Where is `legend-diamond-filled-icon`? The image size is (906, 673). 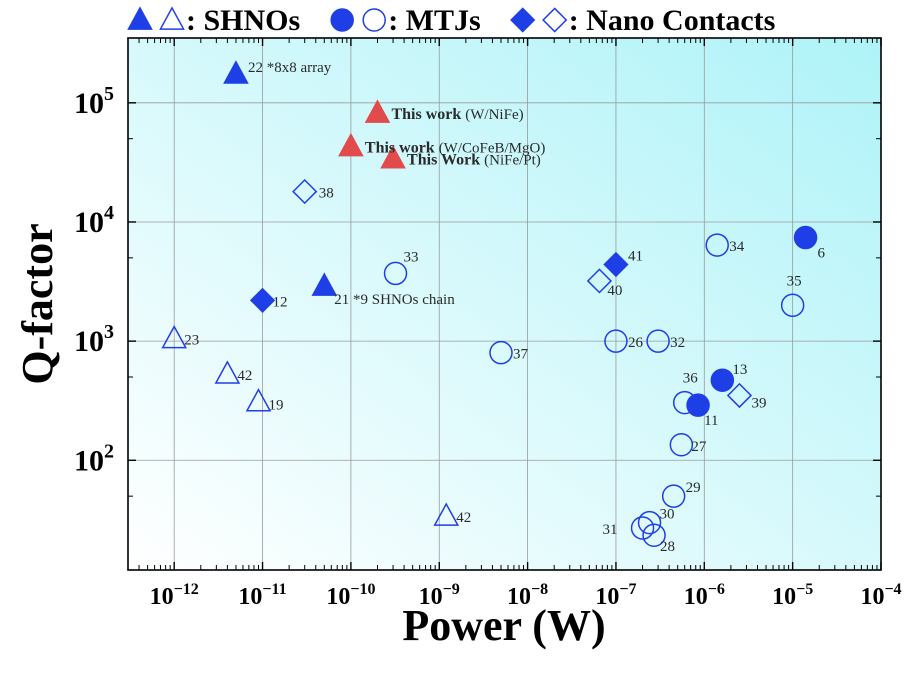
legend-diamond-filled-icon is located at coordinates (523, 20).